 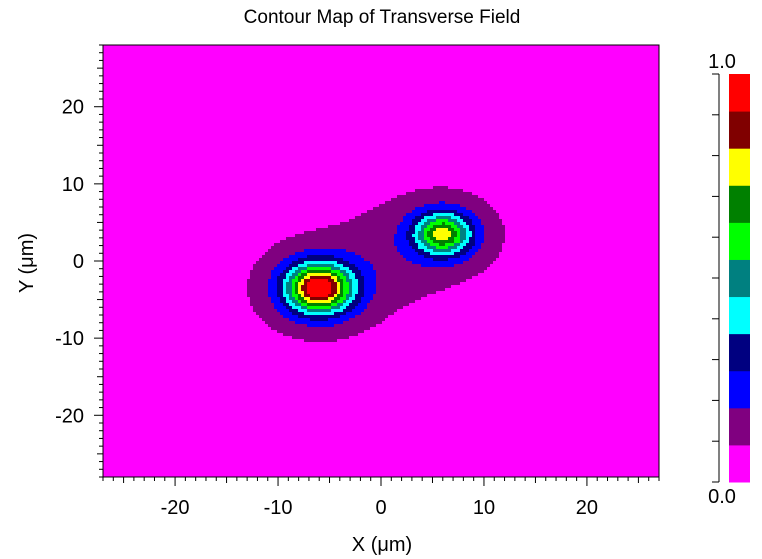 I want to click on y-tick-label: -20, so click(x=69, y=416).